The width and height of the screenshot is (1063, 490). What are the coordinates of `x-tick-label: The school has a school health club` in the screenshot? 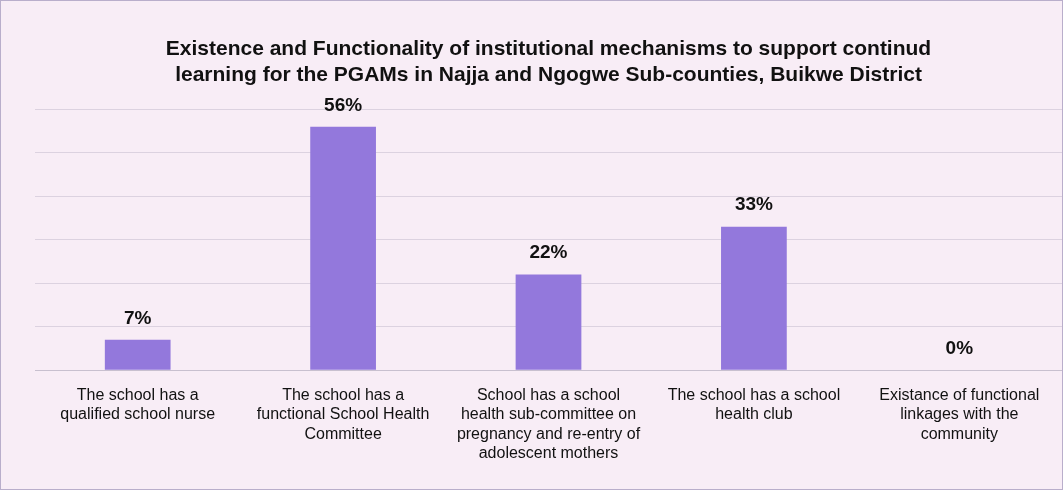 It's located at (754, 404).